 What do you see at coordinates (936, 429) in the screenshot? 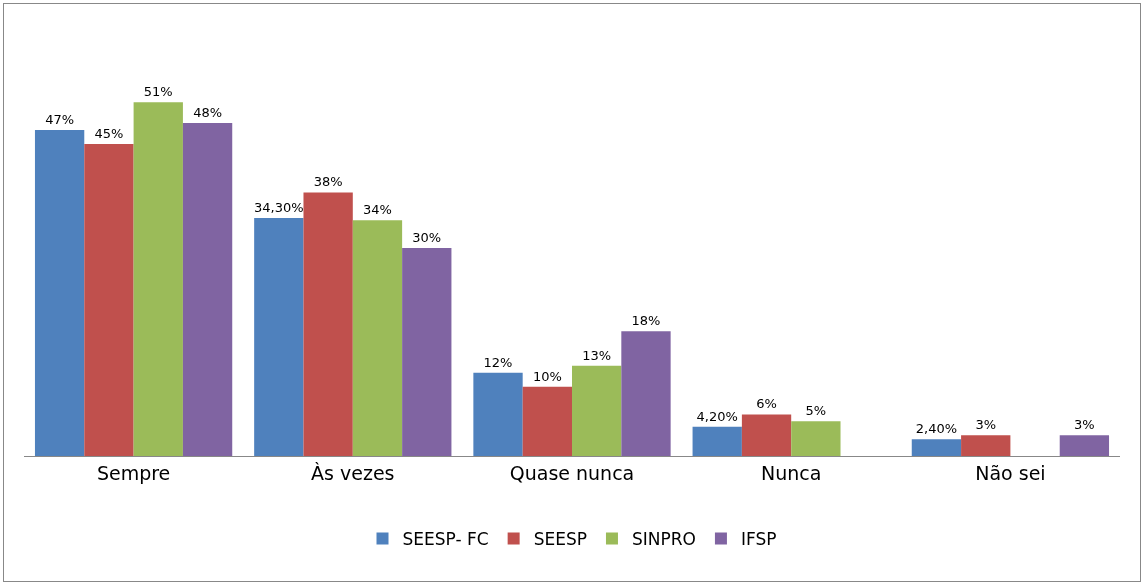
I see `data-label: 2,40%` at bounding box center [936, 429].